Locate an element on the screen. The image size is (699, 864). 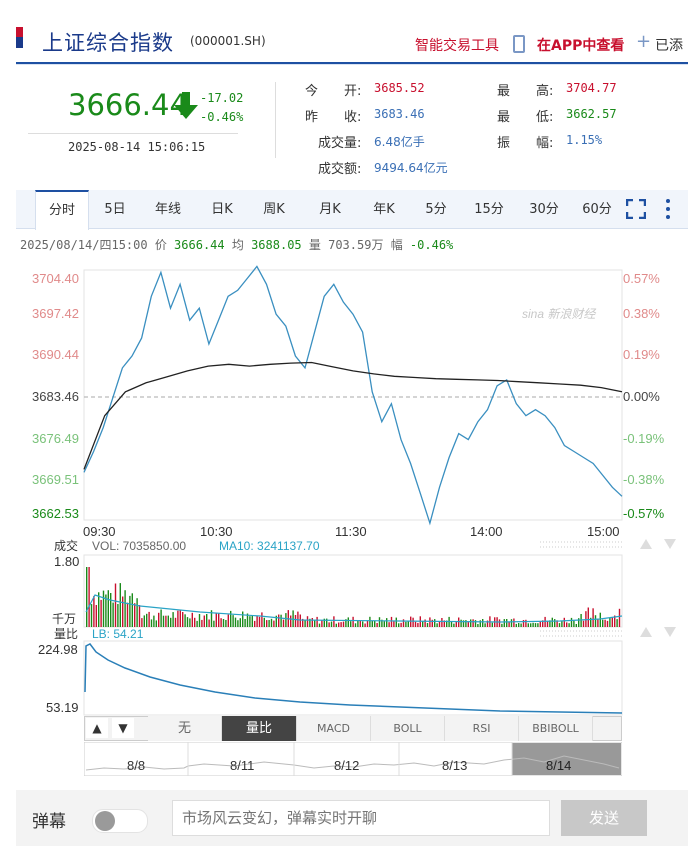
y-label-right: -0.38% is located at coordinates (644, 479).